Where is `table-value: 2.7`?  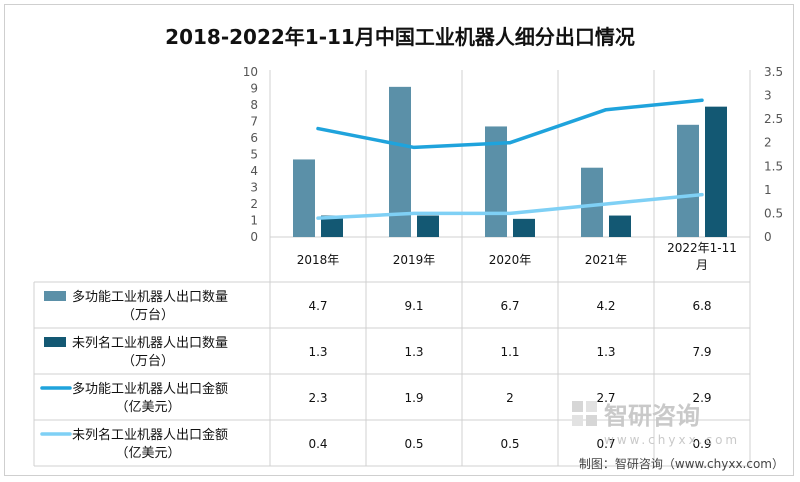
table-value: 2.7 is located at coordinates (605, 398).